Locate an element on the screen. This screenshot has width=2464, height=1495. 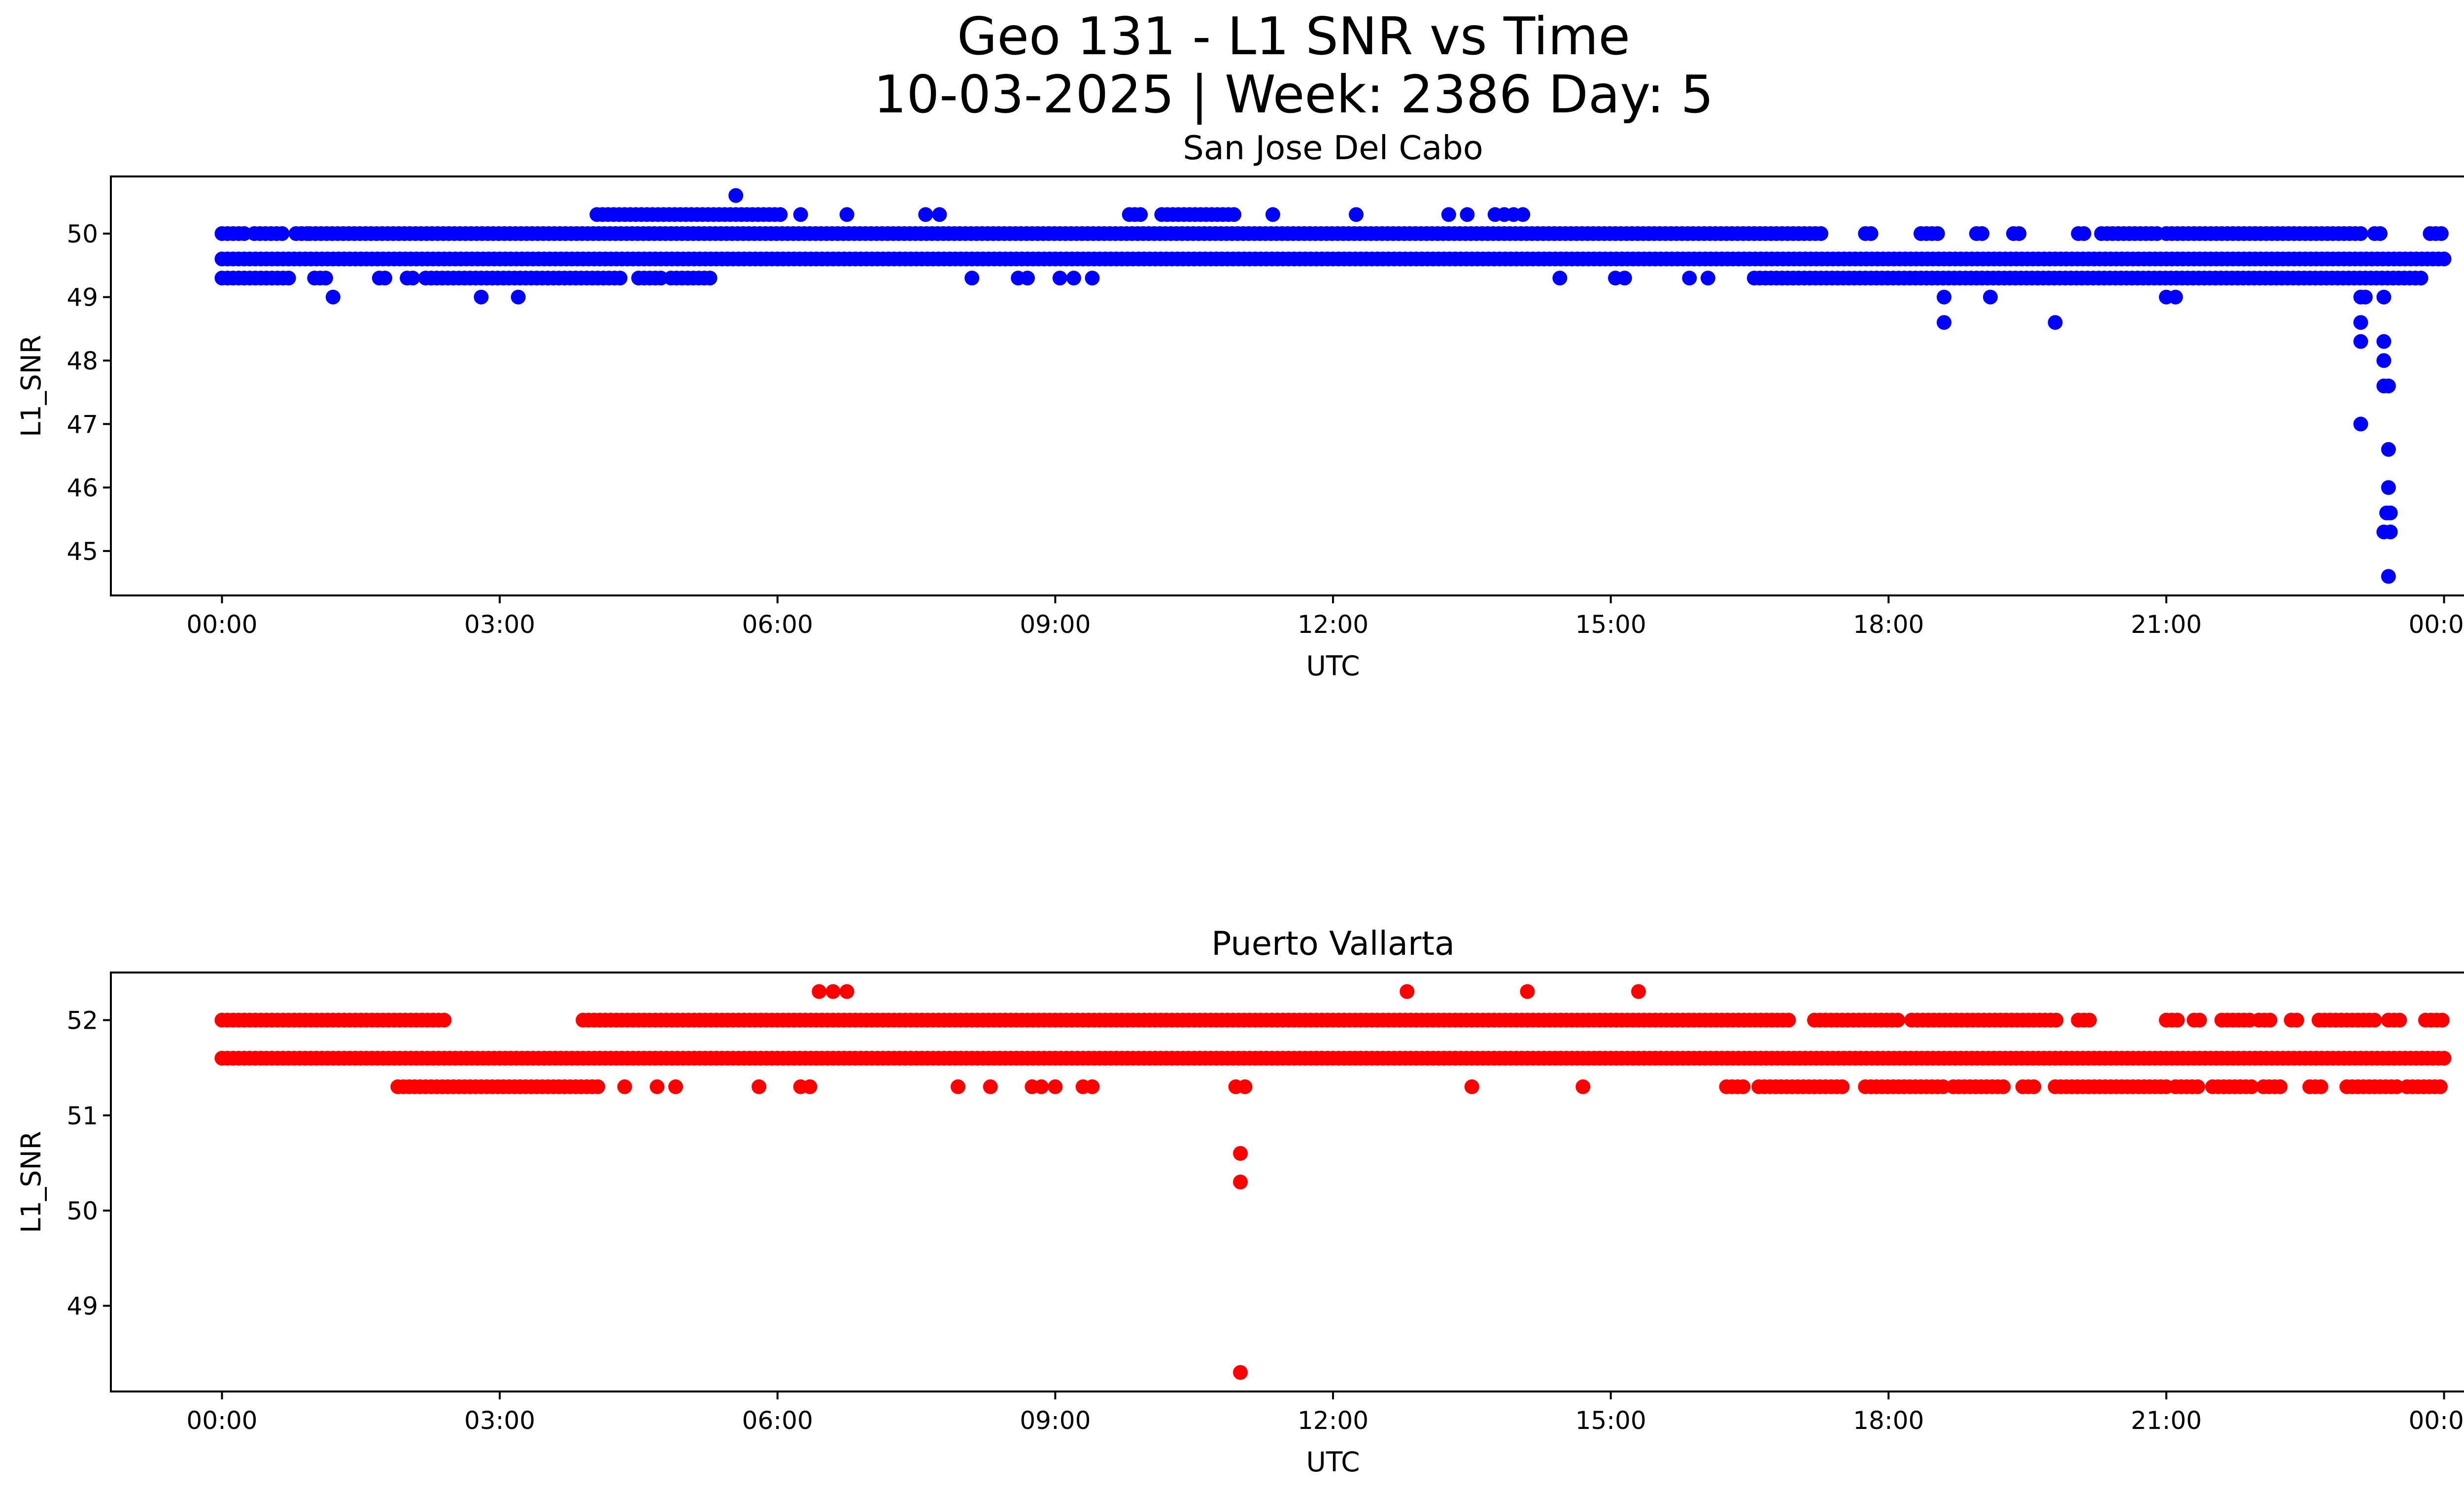
y-tick-label: 46 is located at coordinates (82, 488).